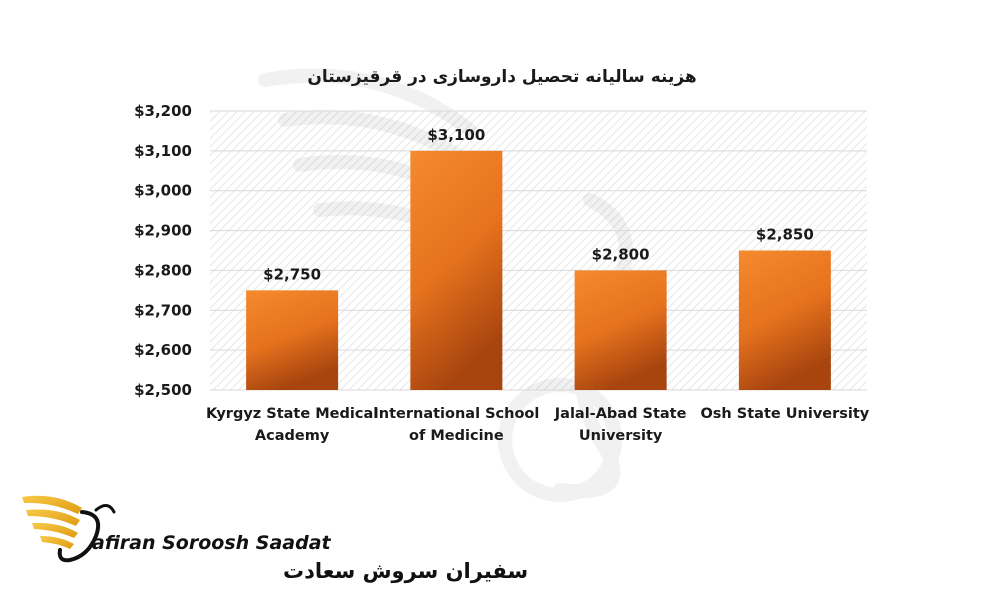 The image size is (1000, 600). What do you see at coordinates (538, 205) in the screenshot?
I see `data-labels: $2,750 $3,100 $2,800 $2,850` at bounding box center [538, 205].